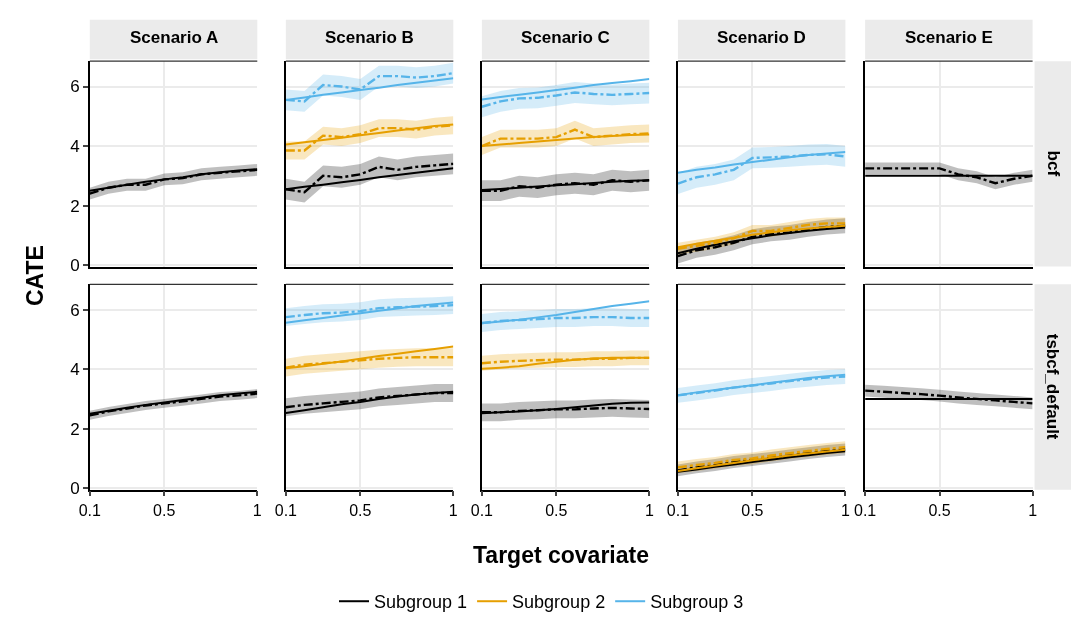 The image size is (1077, 630). I want to click on chart-title: Scenario C, so click(565, 37).